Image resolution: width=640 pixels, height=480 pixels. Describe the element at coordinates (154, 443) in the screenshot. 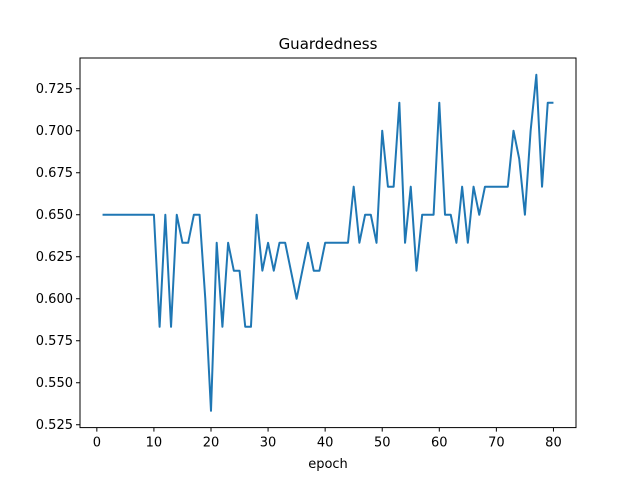

I see `x-tick-label: 10` at that location.